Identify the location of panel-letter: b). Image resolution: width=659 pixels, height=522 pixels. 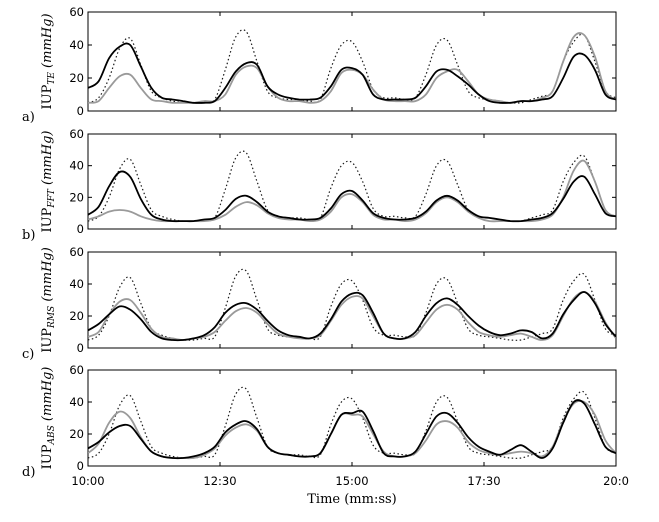
(28, 235).